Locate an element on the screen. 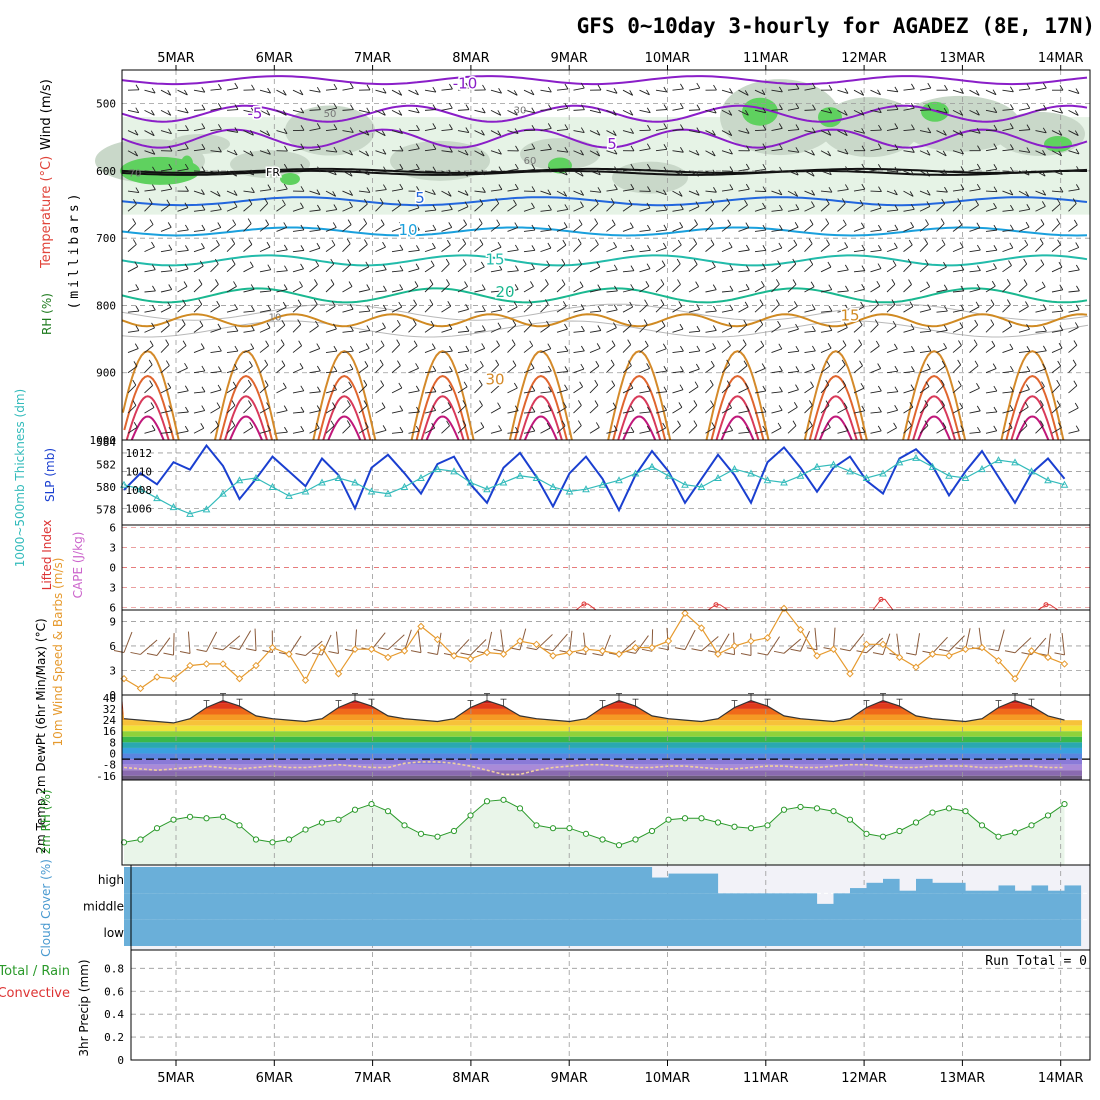 This screenshot has height=1100, width=1100. cloud-cell-low is located at coordinates (182, 932).